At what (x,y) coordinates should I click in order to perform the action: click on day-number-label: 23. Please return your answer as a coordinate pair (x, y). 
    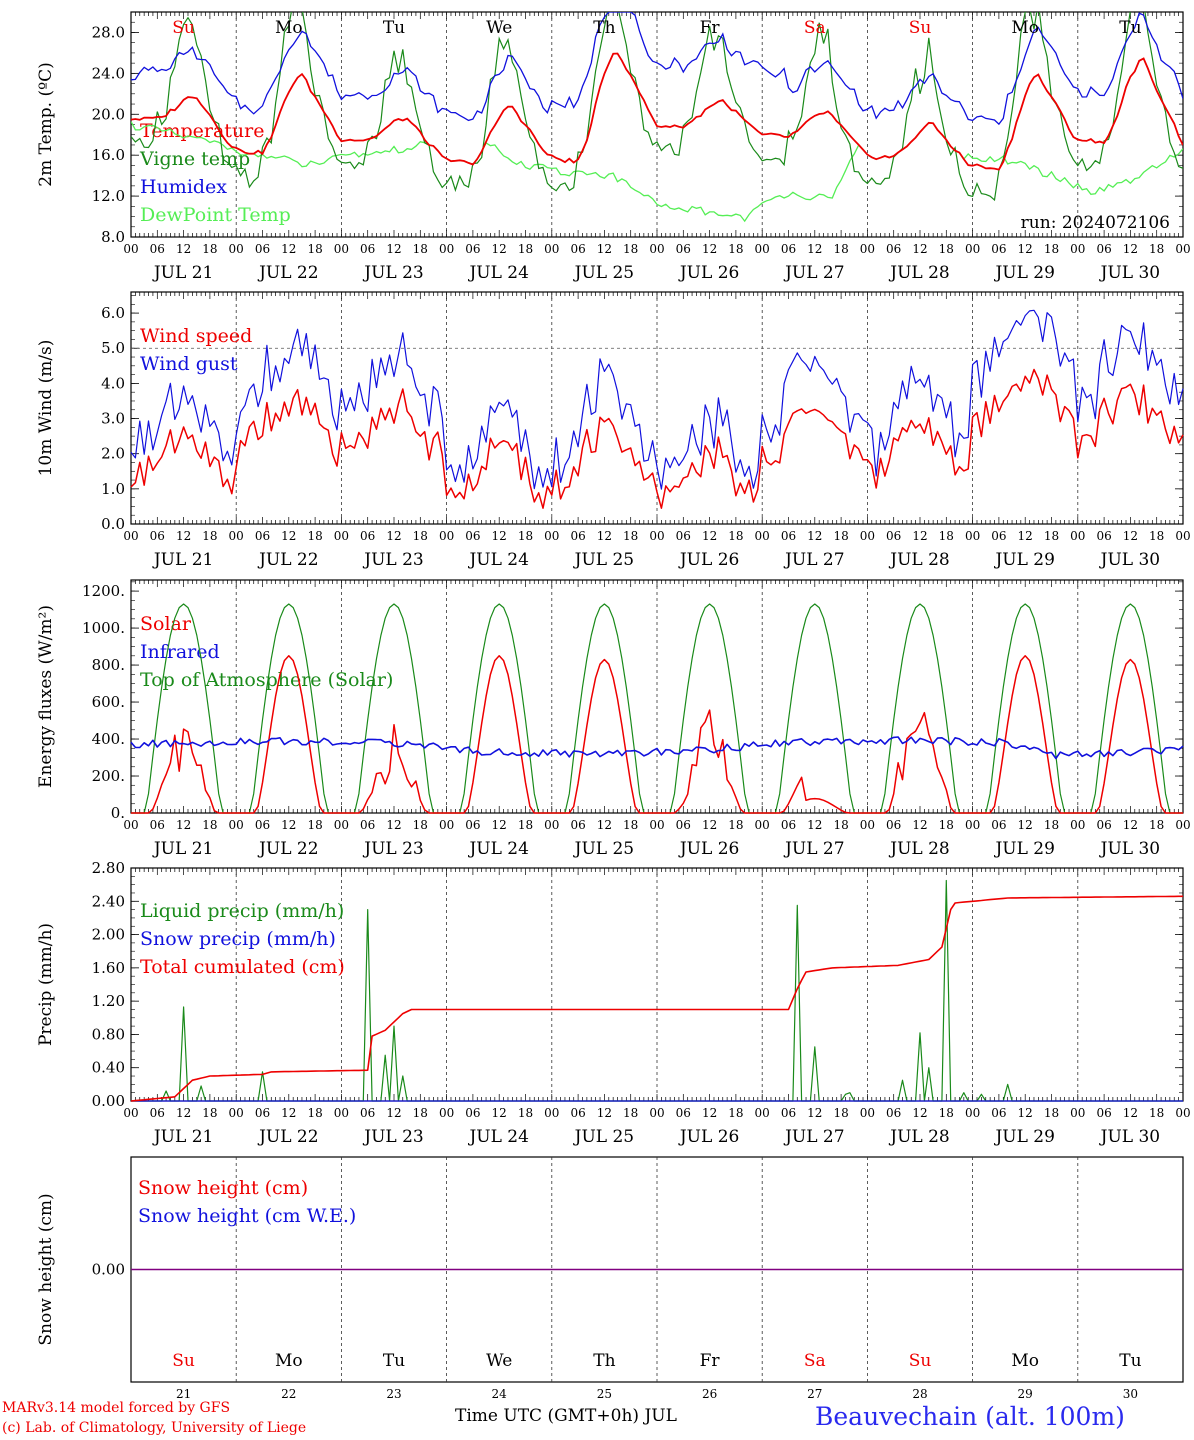
    Looking at the image, I should click on (393, 1394).